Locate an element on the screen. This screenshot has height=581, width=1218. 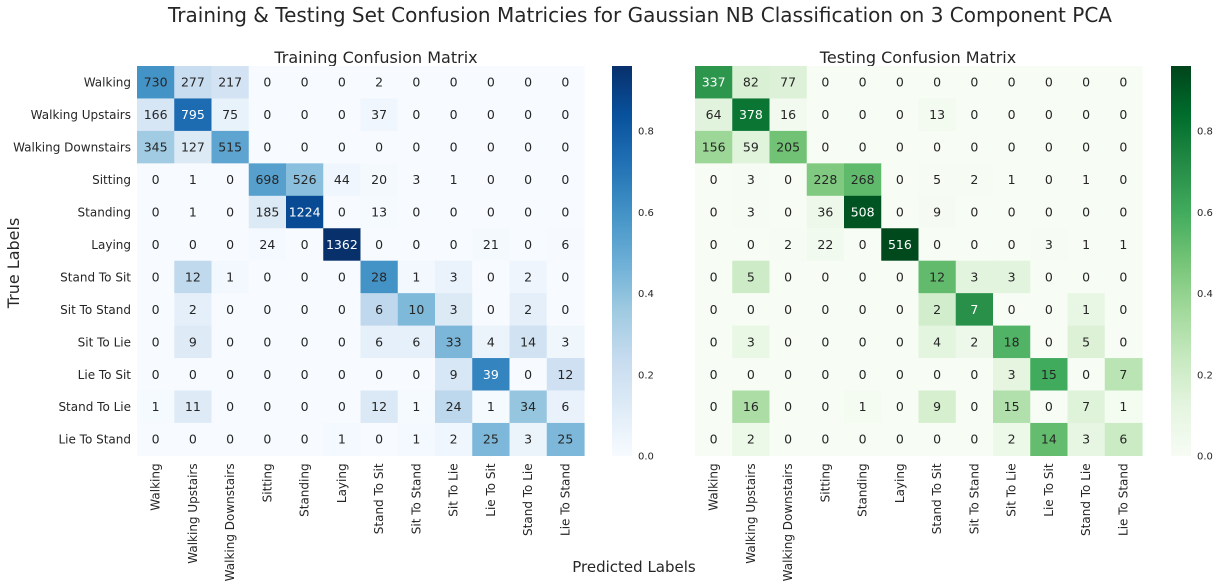
training-cell-value: 1362 is located at coordinates (342, 244).